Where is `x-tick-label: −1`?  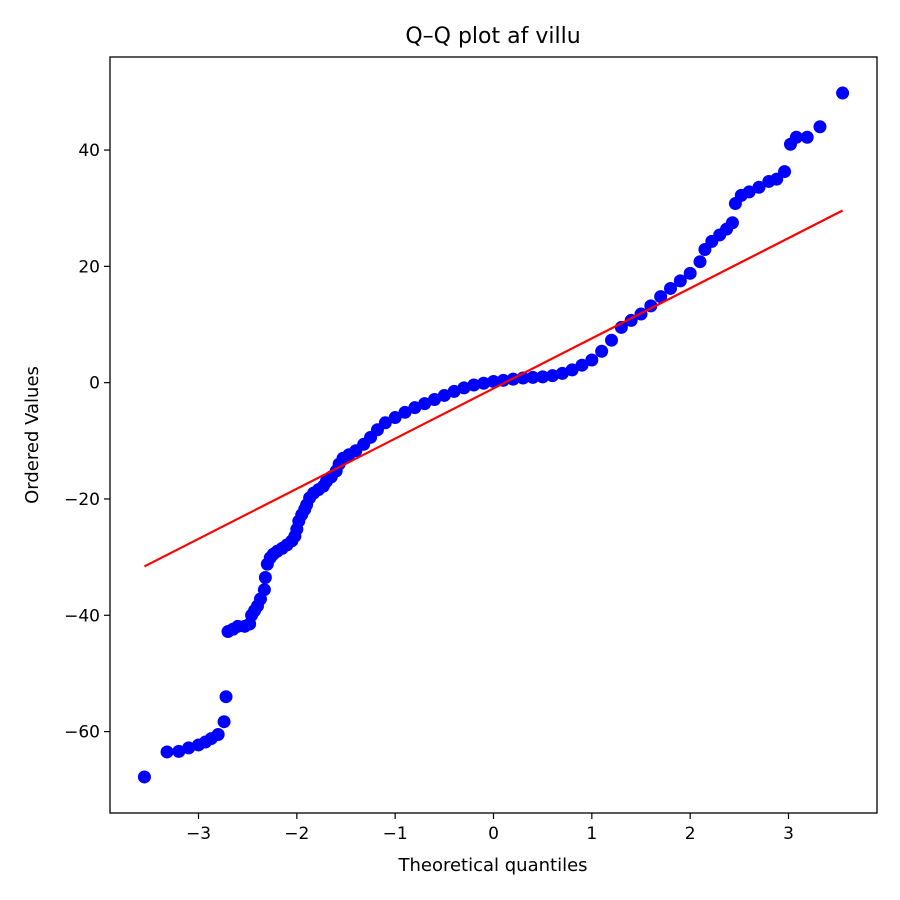
x-tick-label: −1 is located at coordinates (395, 834).